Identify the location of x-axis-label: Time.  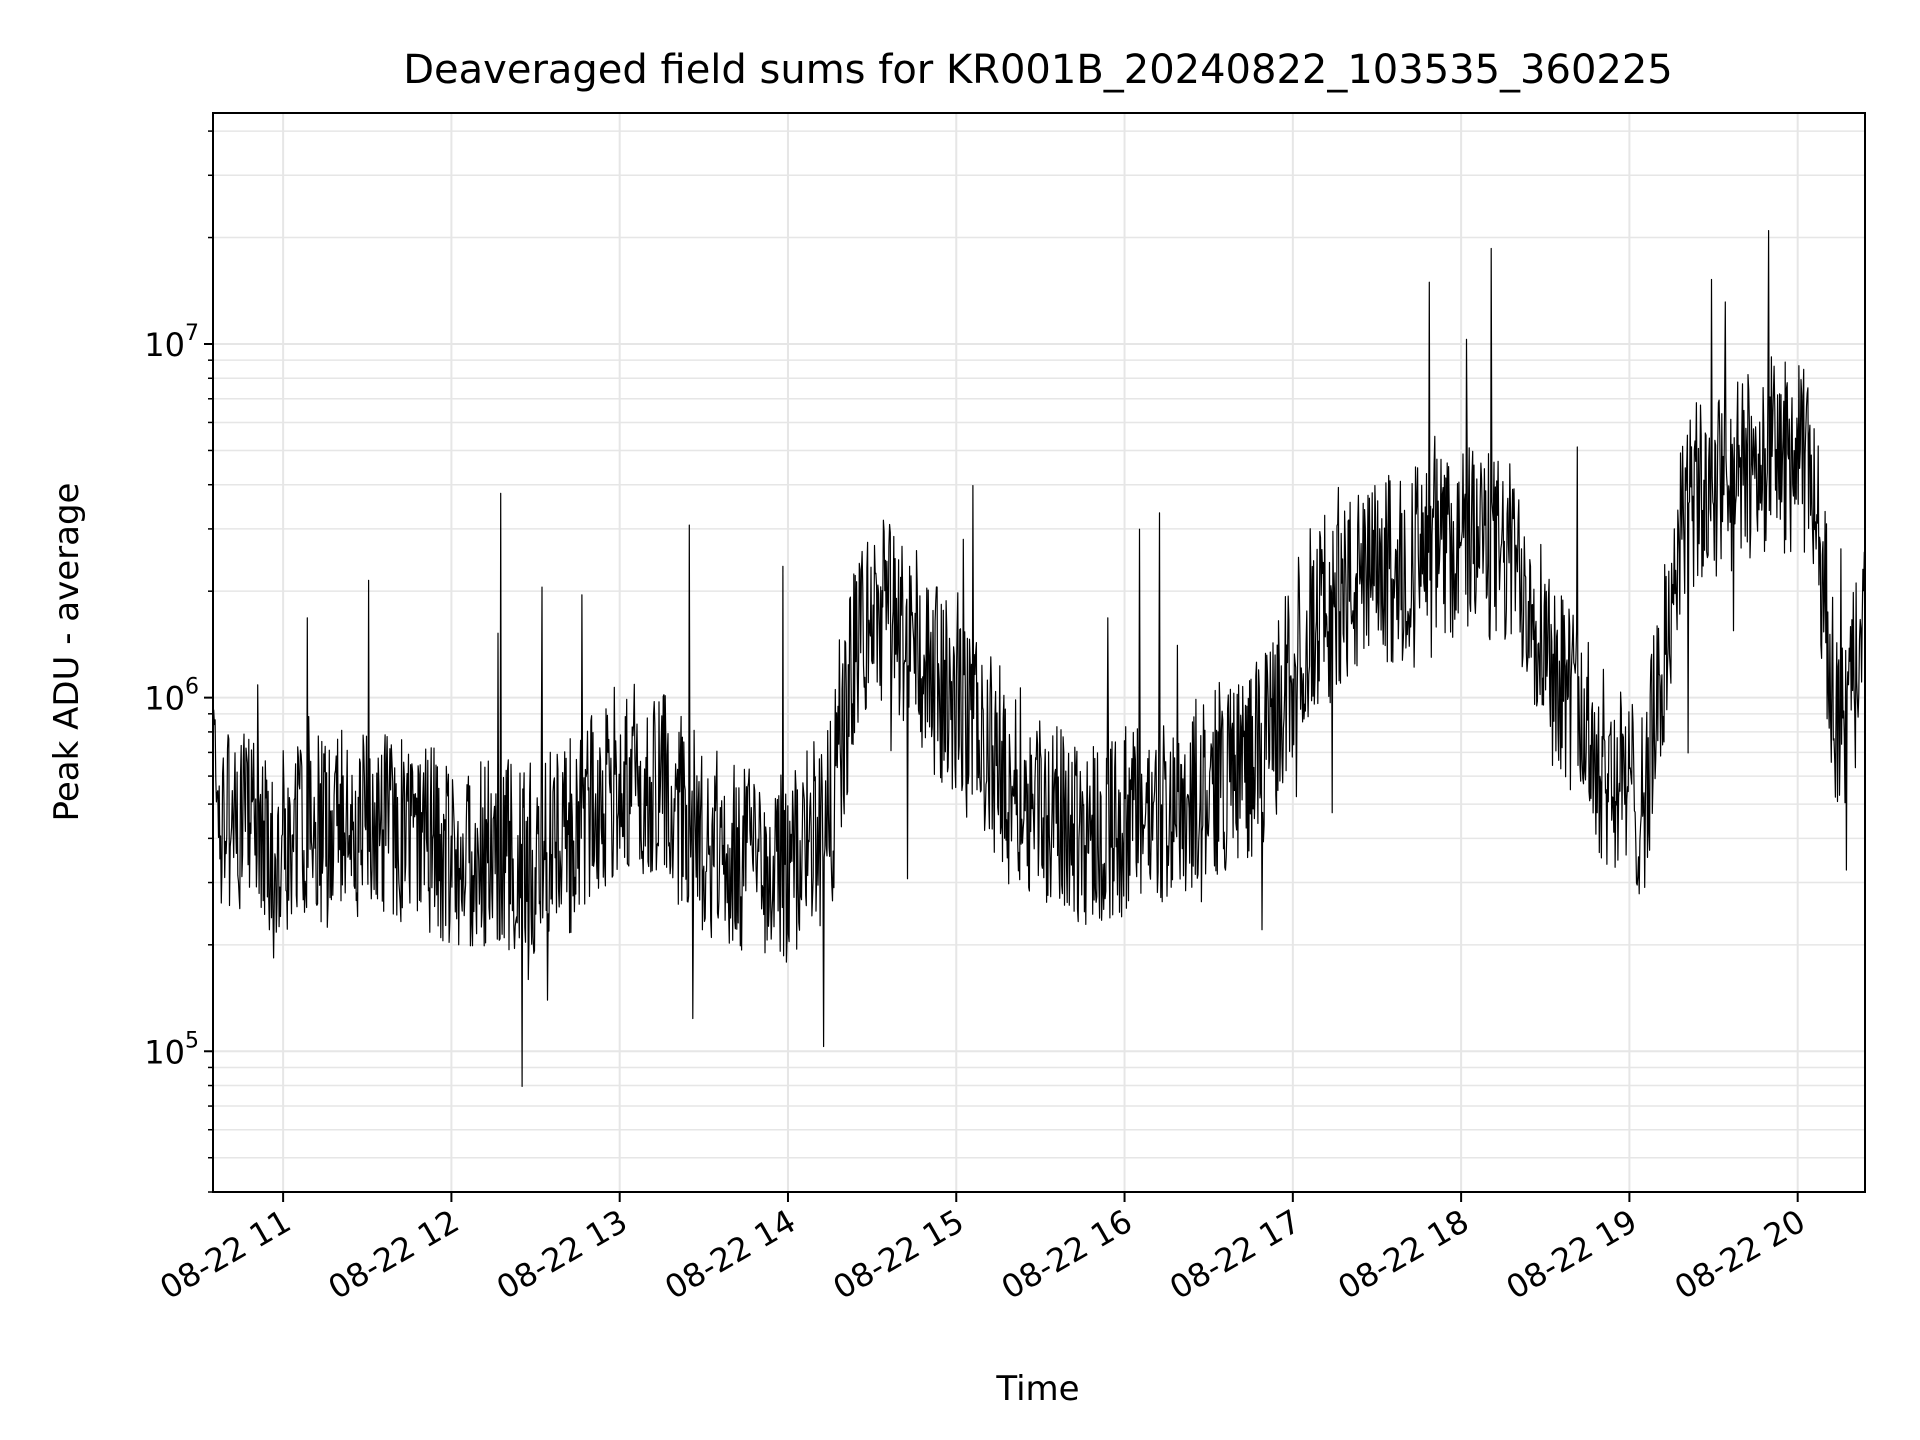
(1037, 1389).